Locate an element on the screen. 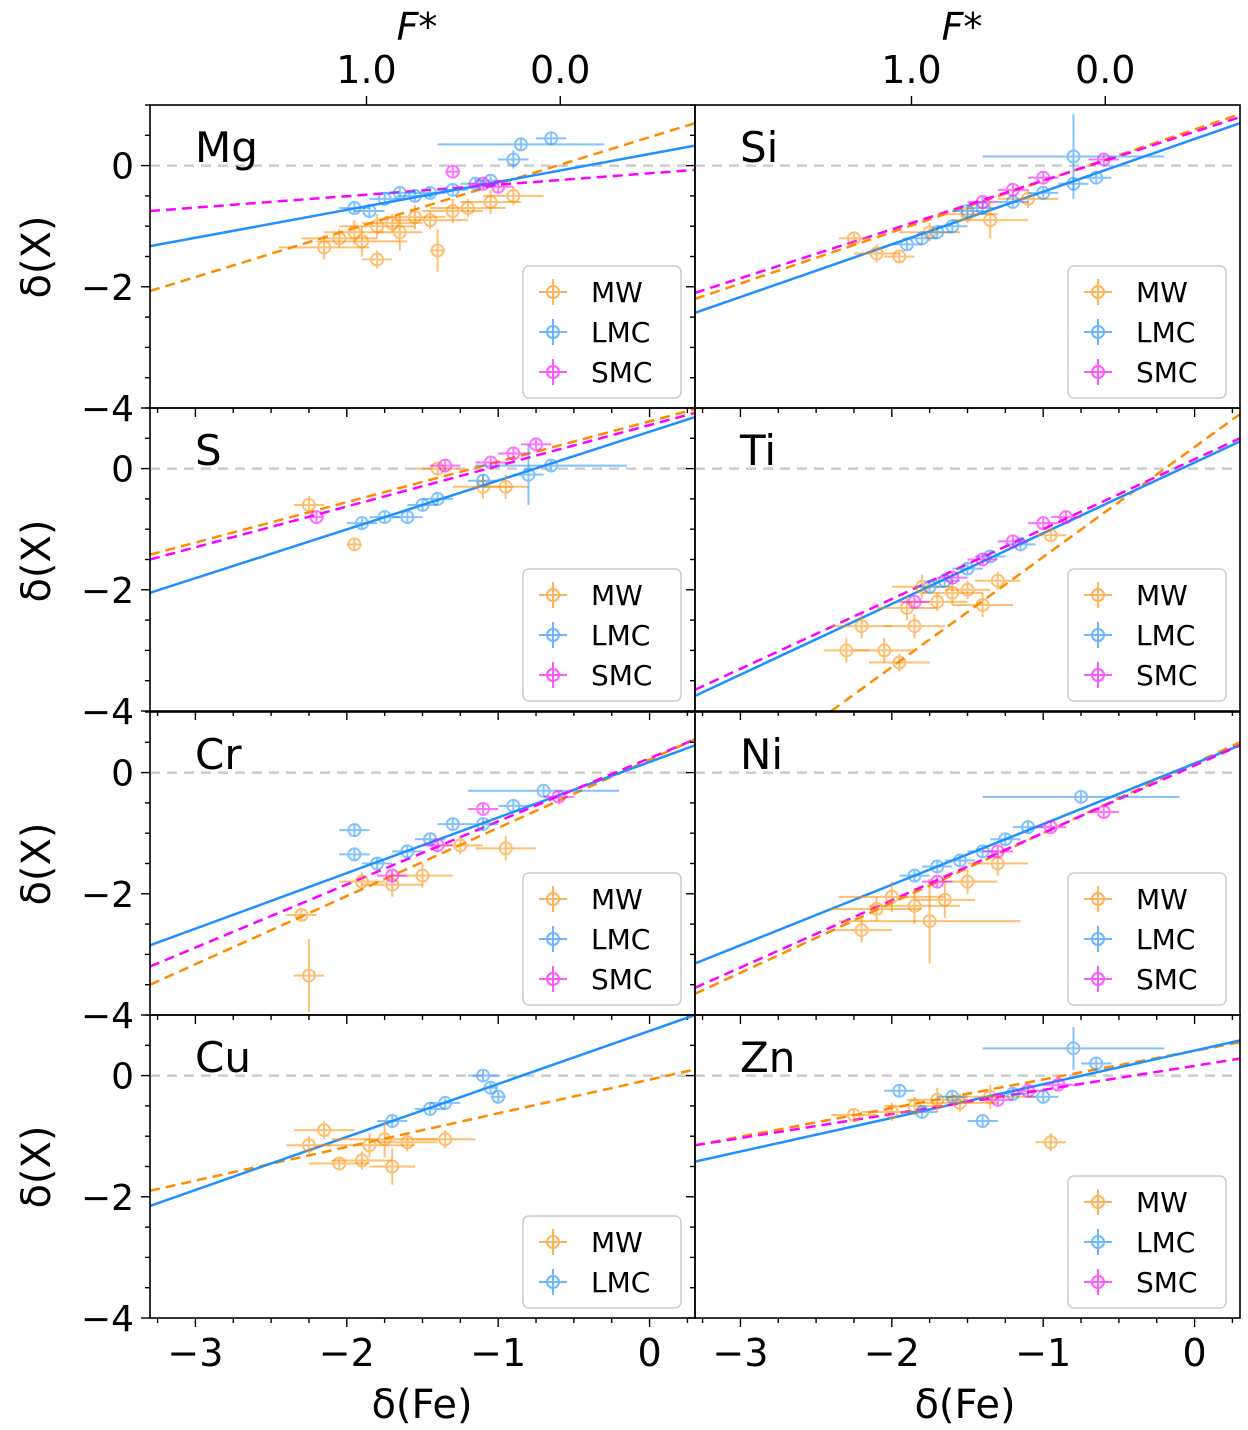  x-tick-label: 0 is located at coordinates (649, 1353).